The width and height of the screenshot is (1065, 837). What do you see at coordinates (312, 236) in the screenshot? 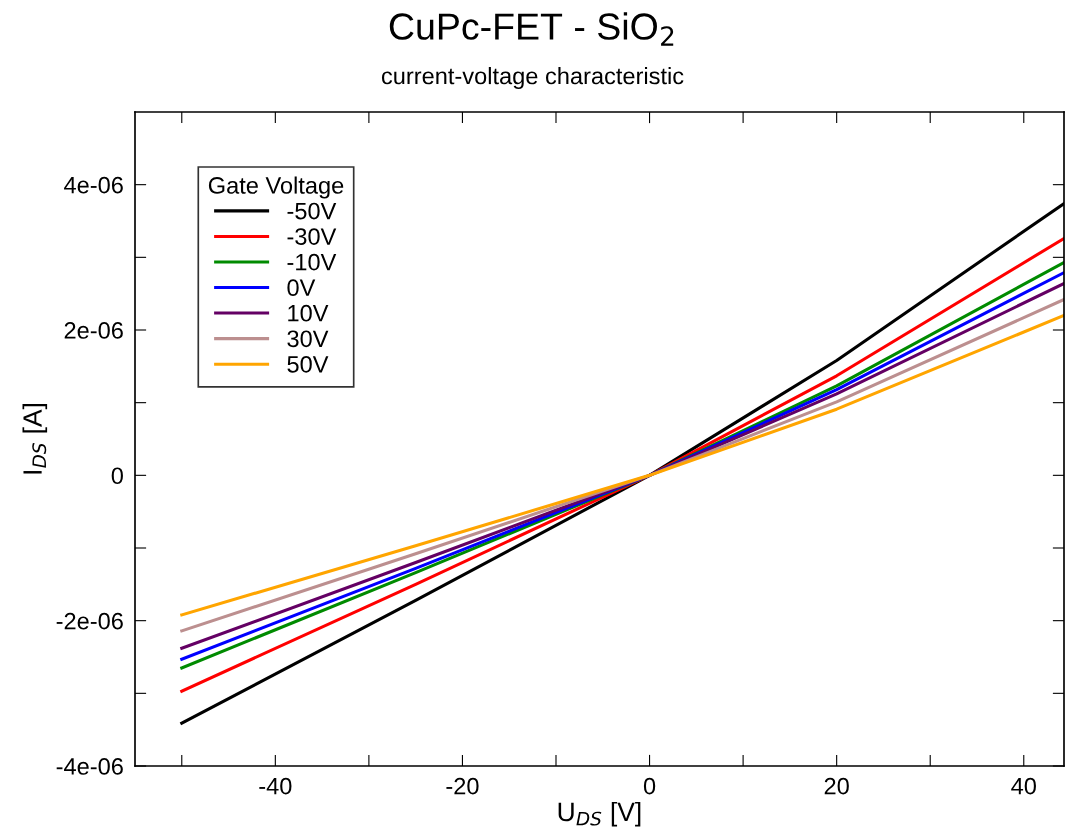
I see `legend-label: -30V` at bounding box center [312, 236].